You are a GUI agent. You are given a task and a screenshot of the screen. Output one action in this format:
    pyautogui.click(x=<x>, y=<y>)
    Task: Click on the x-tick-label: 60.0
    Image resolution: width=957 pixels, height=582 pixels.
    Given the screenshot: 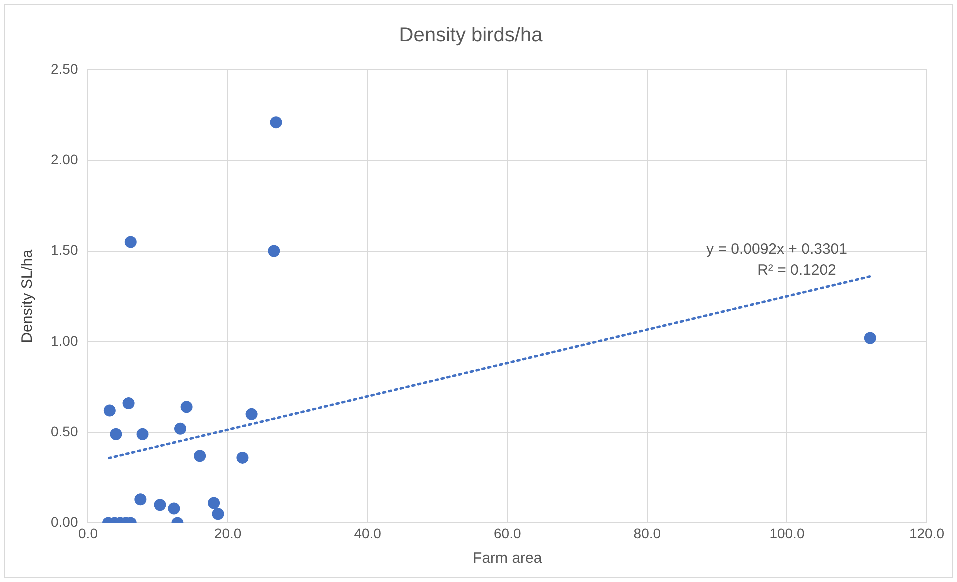 What is the action you would take?
    pyautogui.click(x=508, y=533)
    